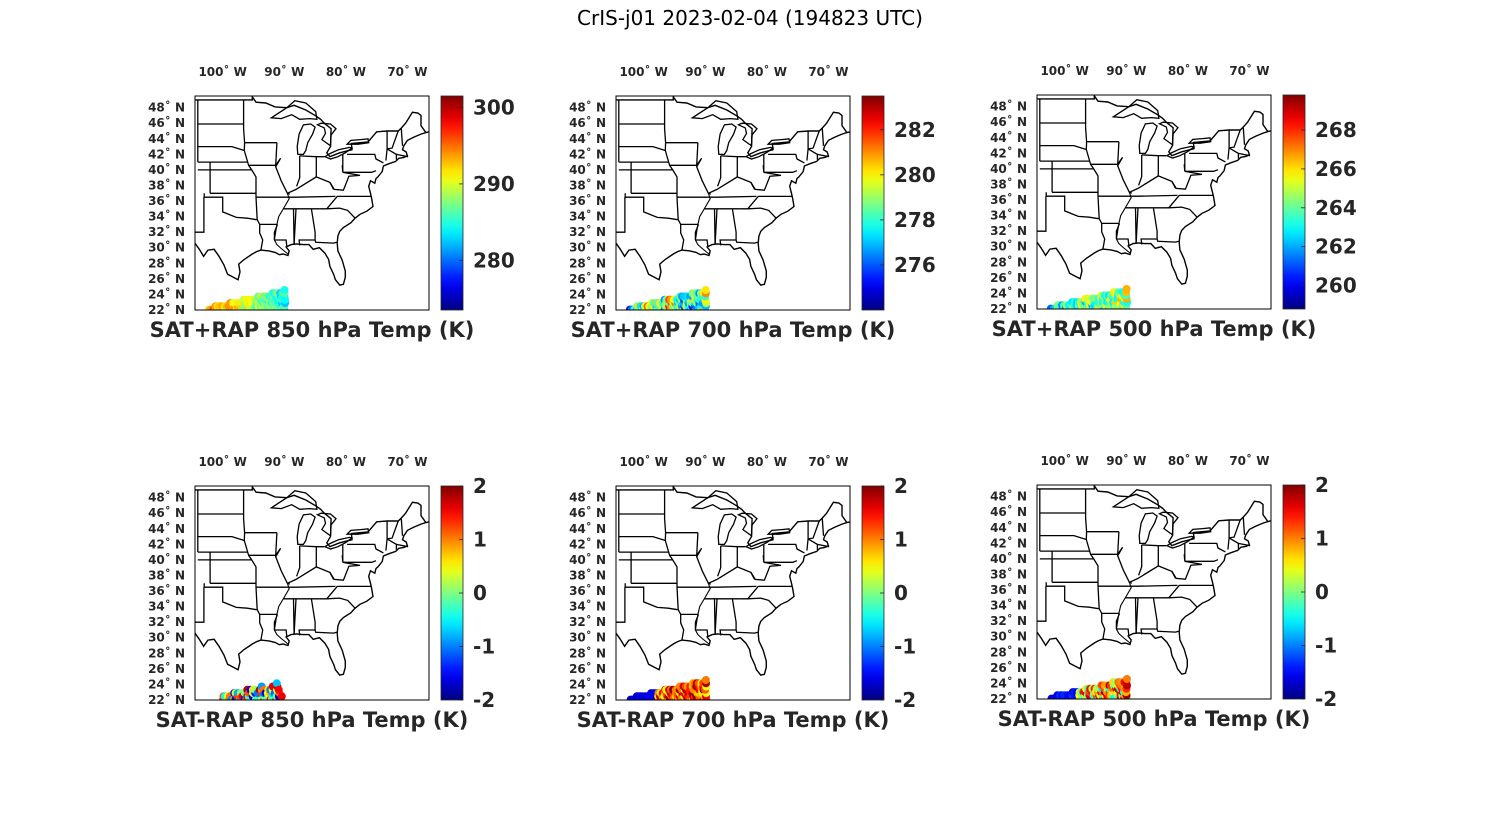 The width and height of the screenshot is (1500, 825). What do you see at coordinates (587, 590) in the screenshot?
I see `lat-tick-label: 36˚ N` at bounding box center [587, 590].